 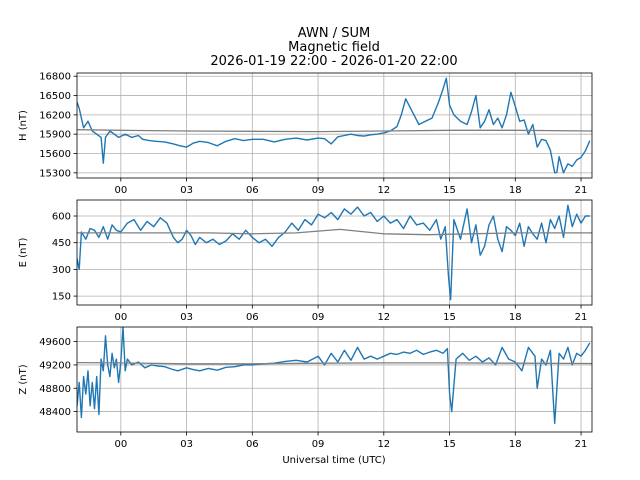 What do you see at coordinates (61, 217) in the screenshot?
I see `y-tick-label: 600` at bounding box center [61, 217].